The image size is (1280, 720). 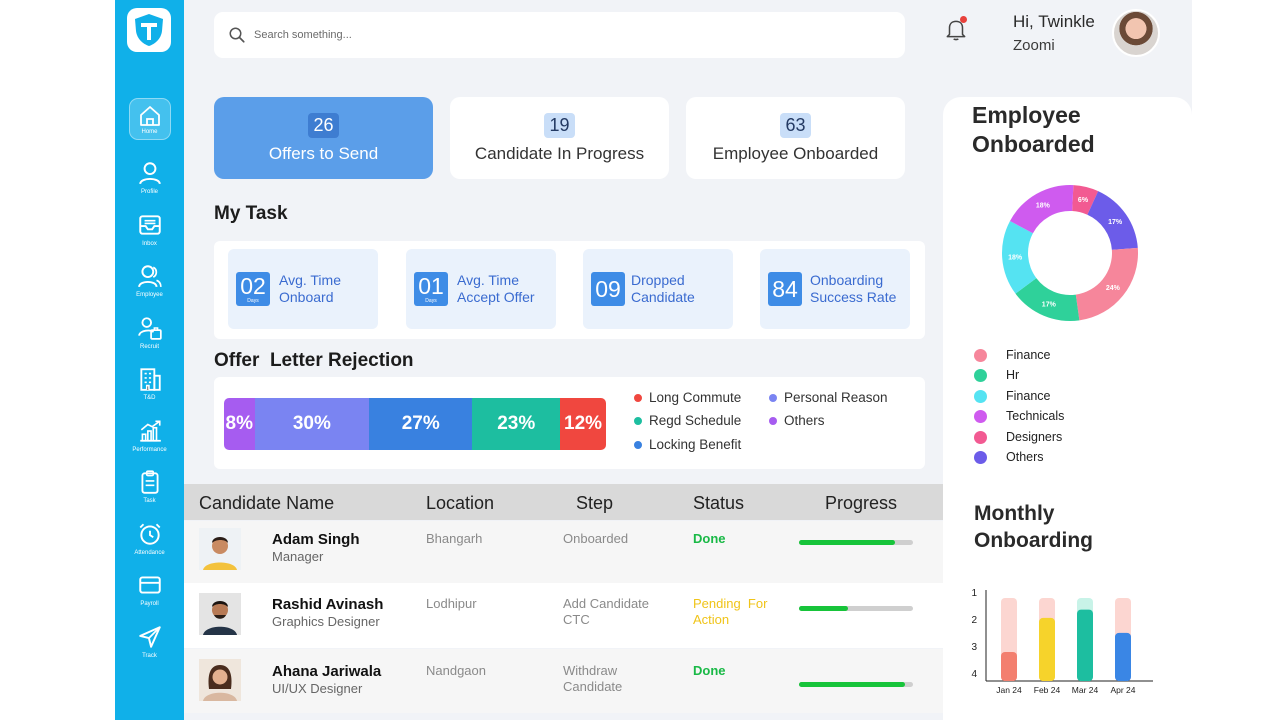 What do you see at coordinates (149, 123) in the screenshot?
I see `sidebar-item-home: Home` at bounding box center [149, 123].